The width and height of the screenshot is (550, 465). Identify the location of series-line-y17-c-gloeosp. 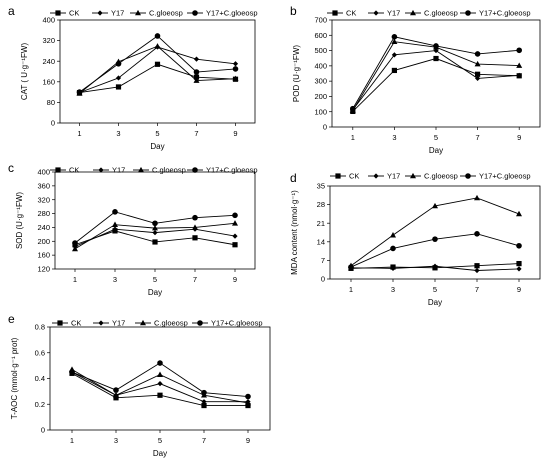
(160, 379).